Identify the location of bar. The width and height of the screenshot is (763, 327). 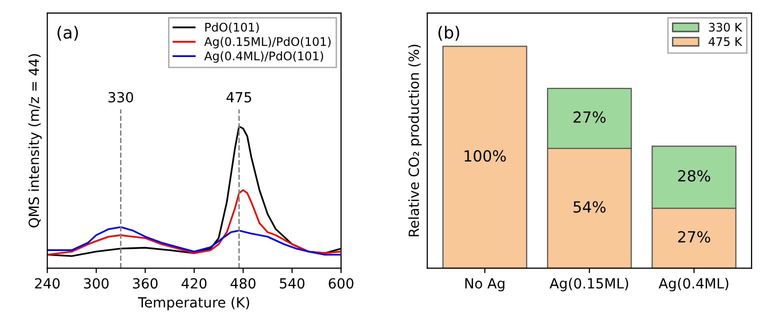
(485, 157).